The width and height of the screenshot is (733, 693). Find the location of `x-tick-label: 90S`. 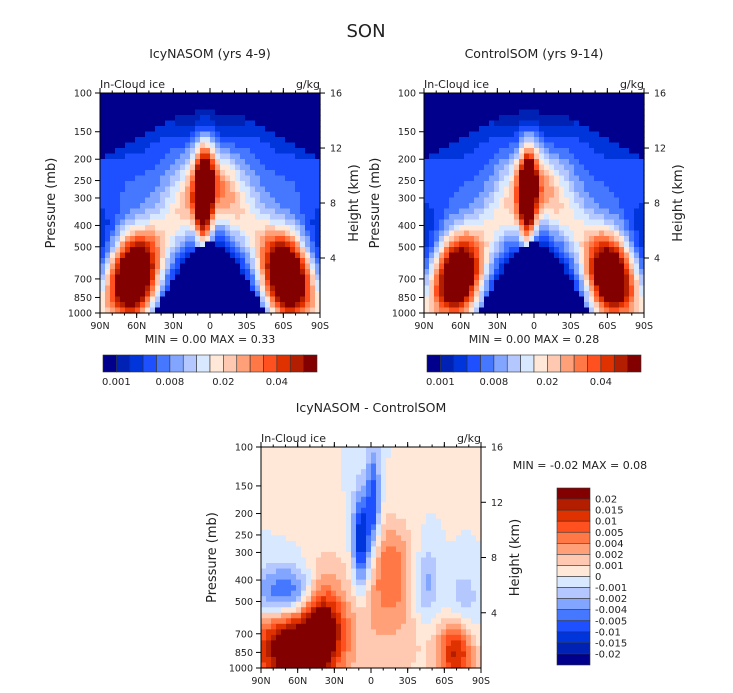

x-tick-label: 90S is located at coordinates (644, 326).